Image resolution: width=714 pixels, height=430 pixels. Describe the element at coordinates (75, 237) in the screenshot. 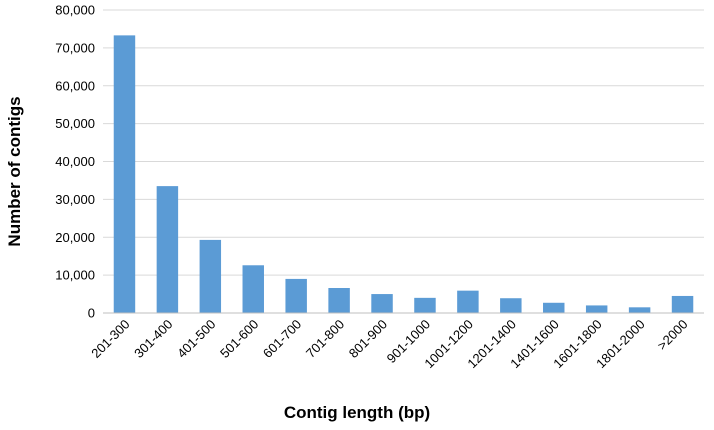

I see `y-tick-label: 20,000` at that location.